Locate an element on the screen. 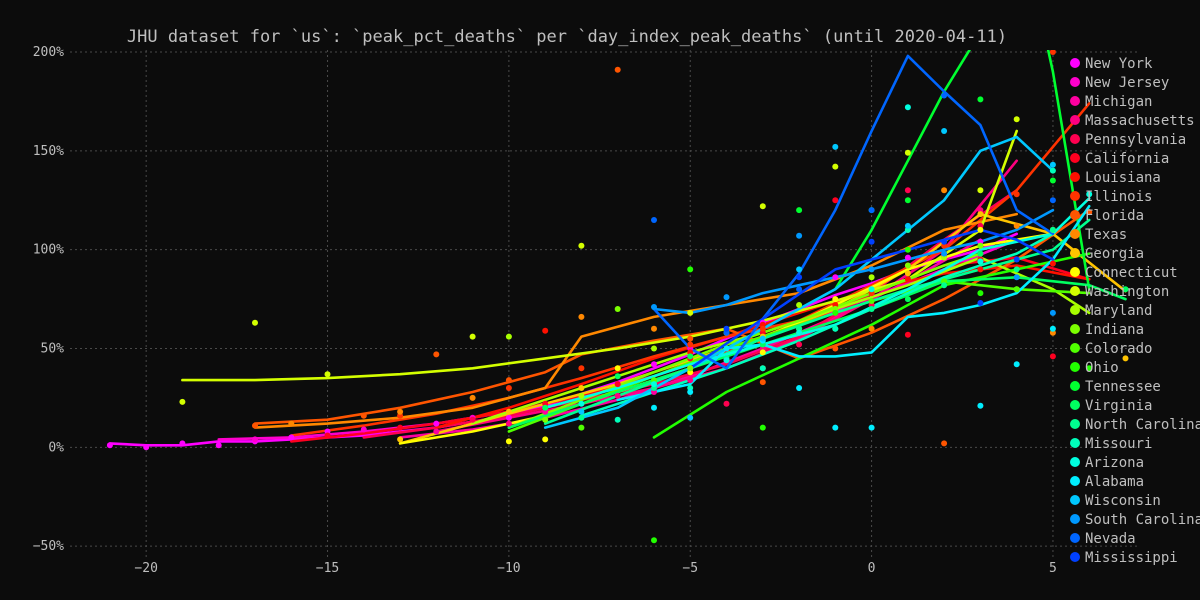  legend-label: Louisiana is located at coordinates (1123, 178).